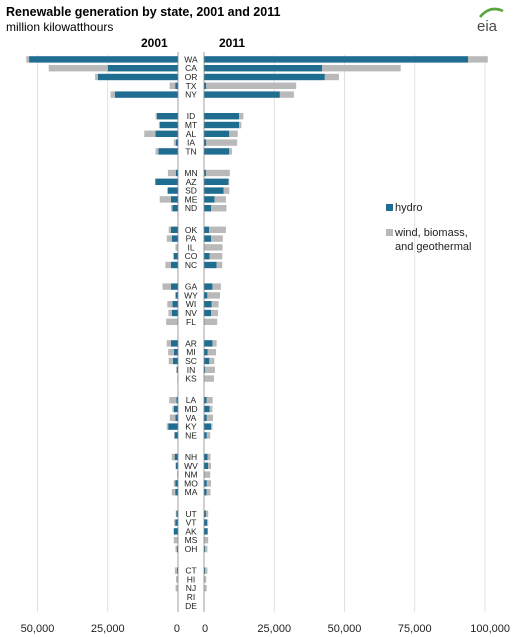 The image size is (513, 637). I want to click on bar-2011-other-ma, so click(208, 492).